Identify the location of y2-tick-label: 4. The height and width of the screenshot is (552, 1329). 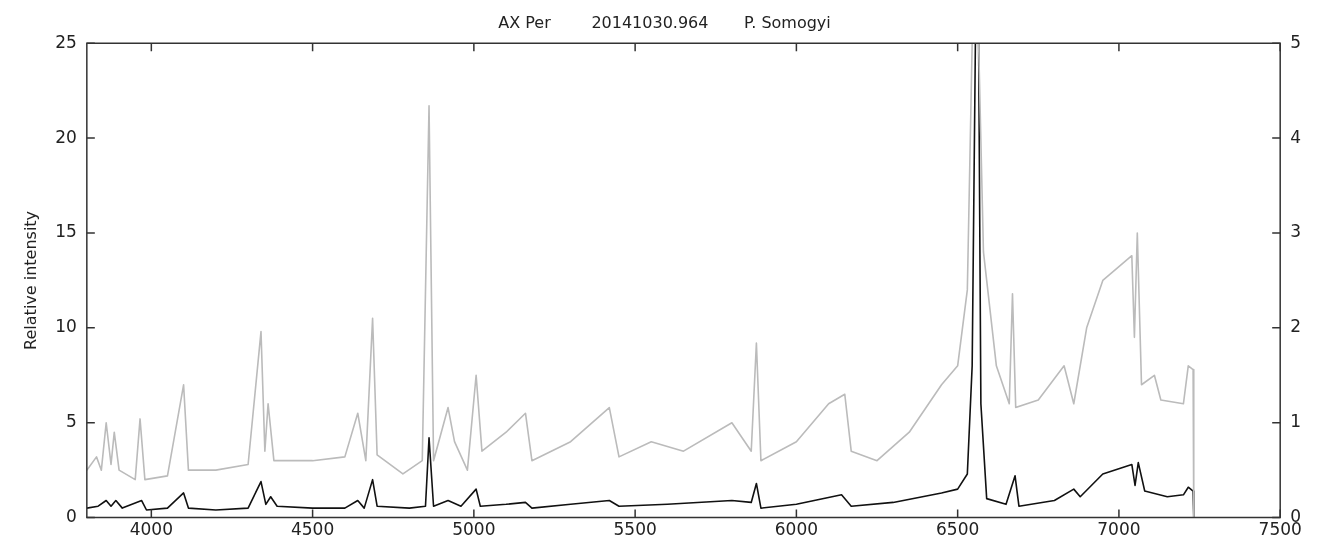
(1296, 136).